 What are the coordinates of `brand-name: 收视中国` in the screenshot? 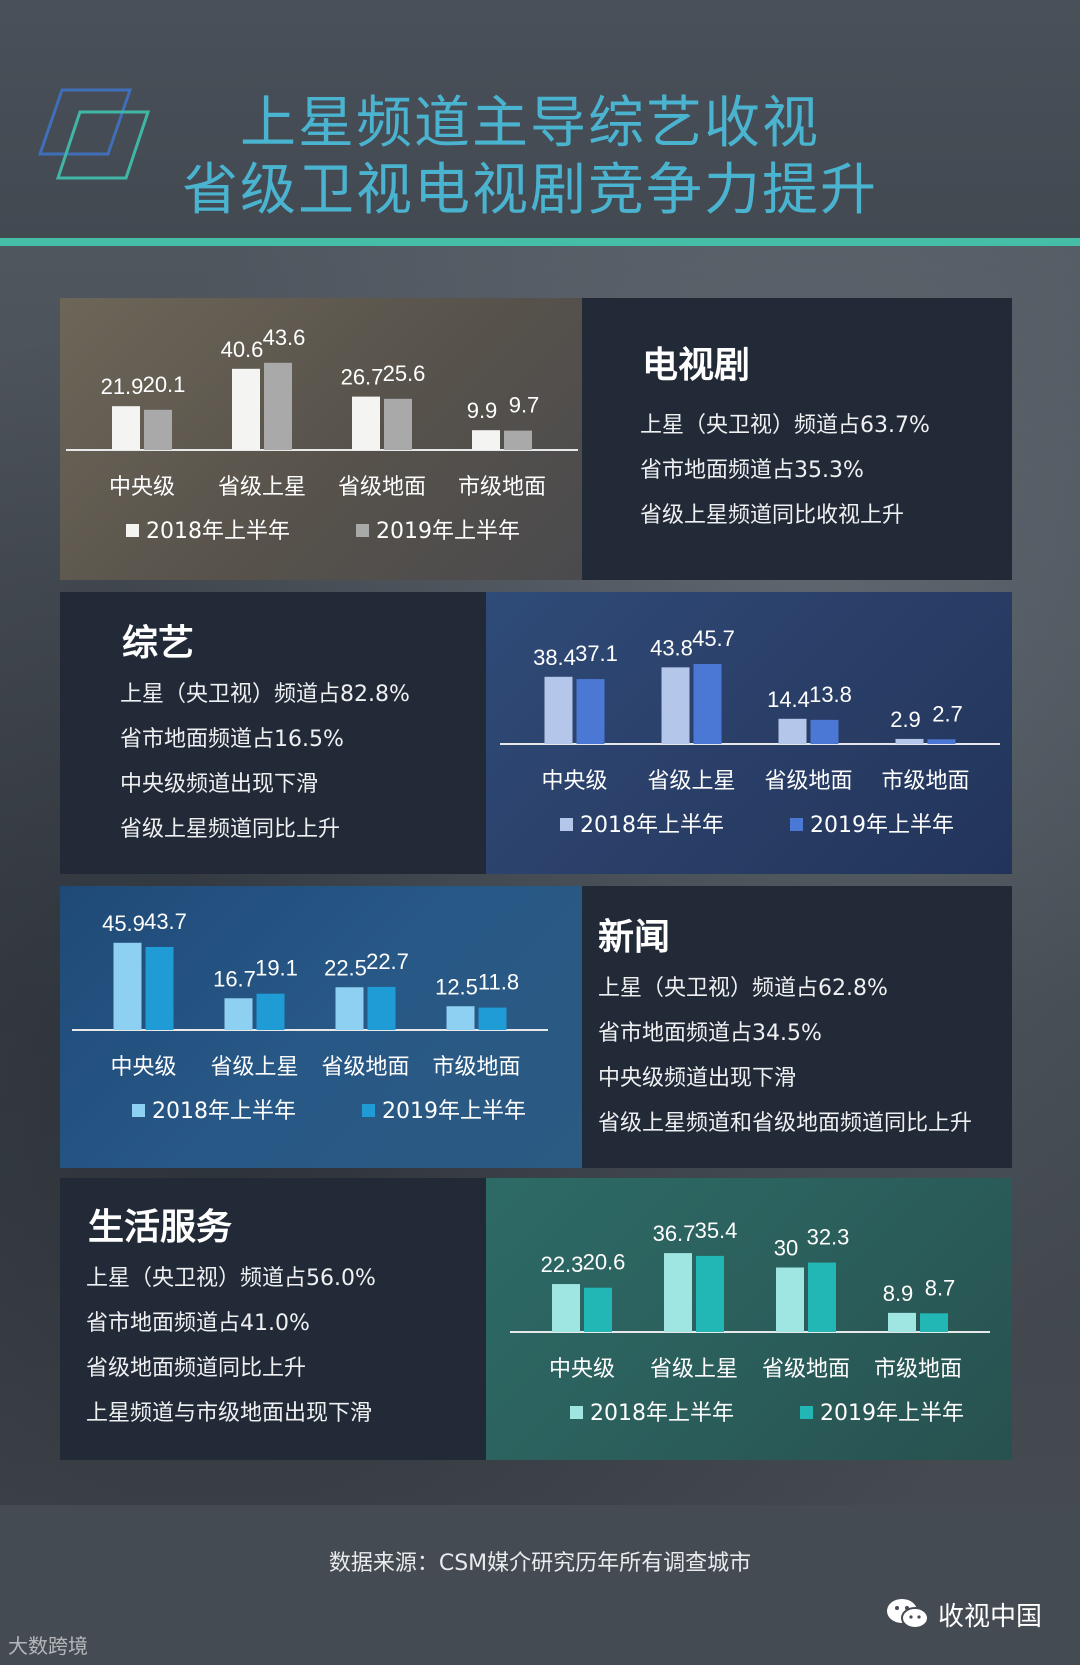 It's located at (990, 1617).